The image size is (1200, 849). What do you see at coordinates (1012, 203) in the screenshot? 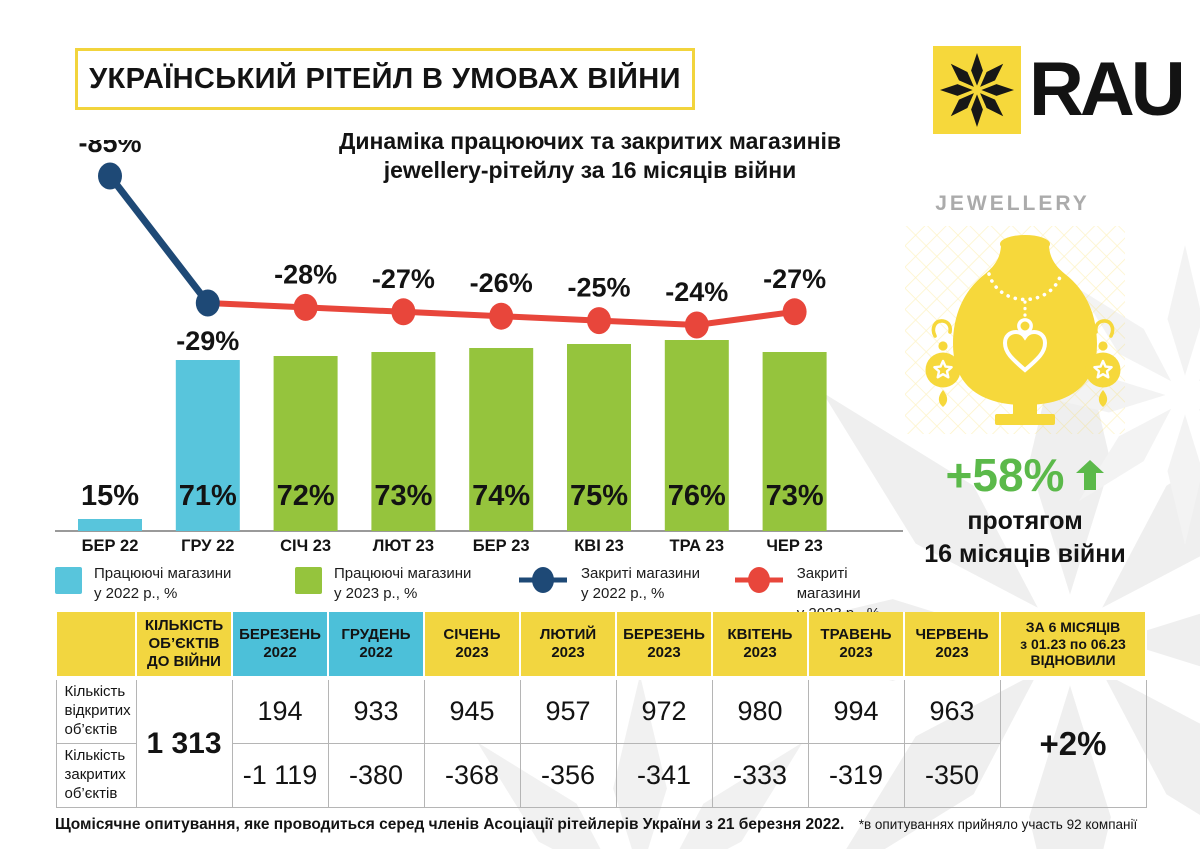
I see `jewellery-panel-label: JEWELLERY` at bounding box center [1012, 203].